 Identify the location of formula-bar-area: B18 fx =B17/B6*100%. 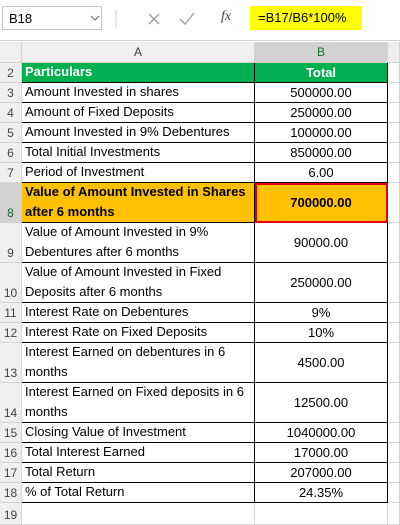
(200, 20).